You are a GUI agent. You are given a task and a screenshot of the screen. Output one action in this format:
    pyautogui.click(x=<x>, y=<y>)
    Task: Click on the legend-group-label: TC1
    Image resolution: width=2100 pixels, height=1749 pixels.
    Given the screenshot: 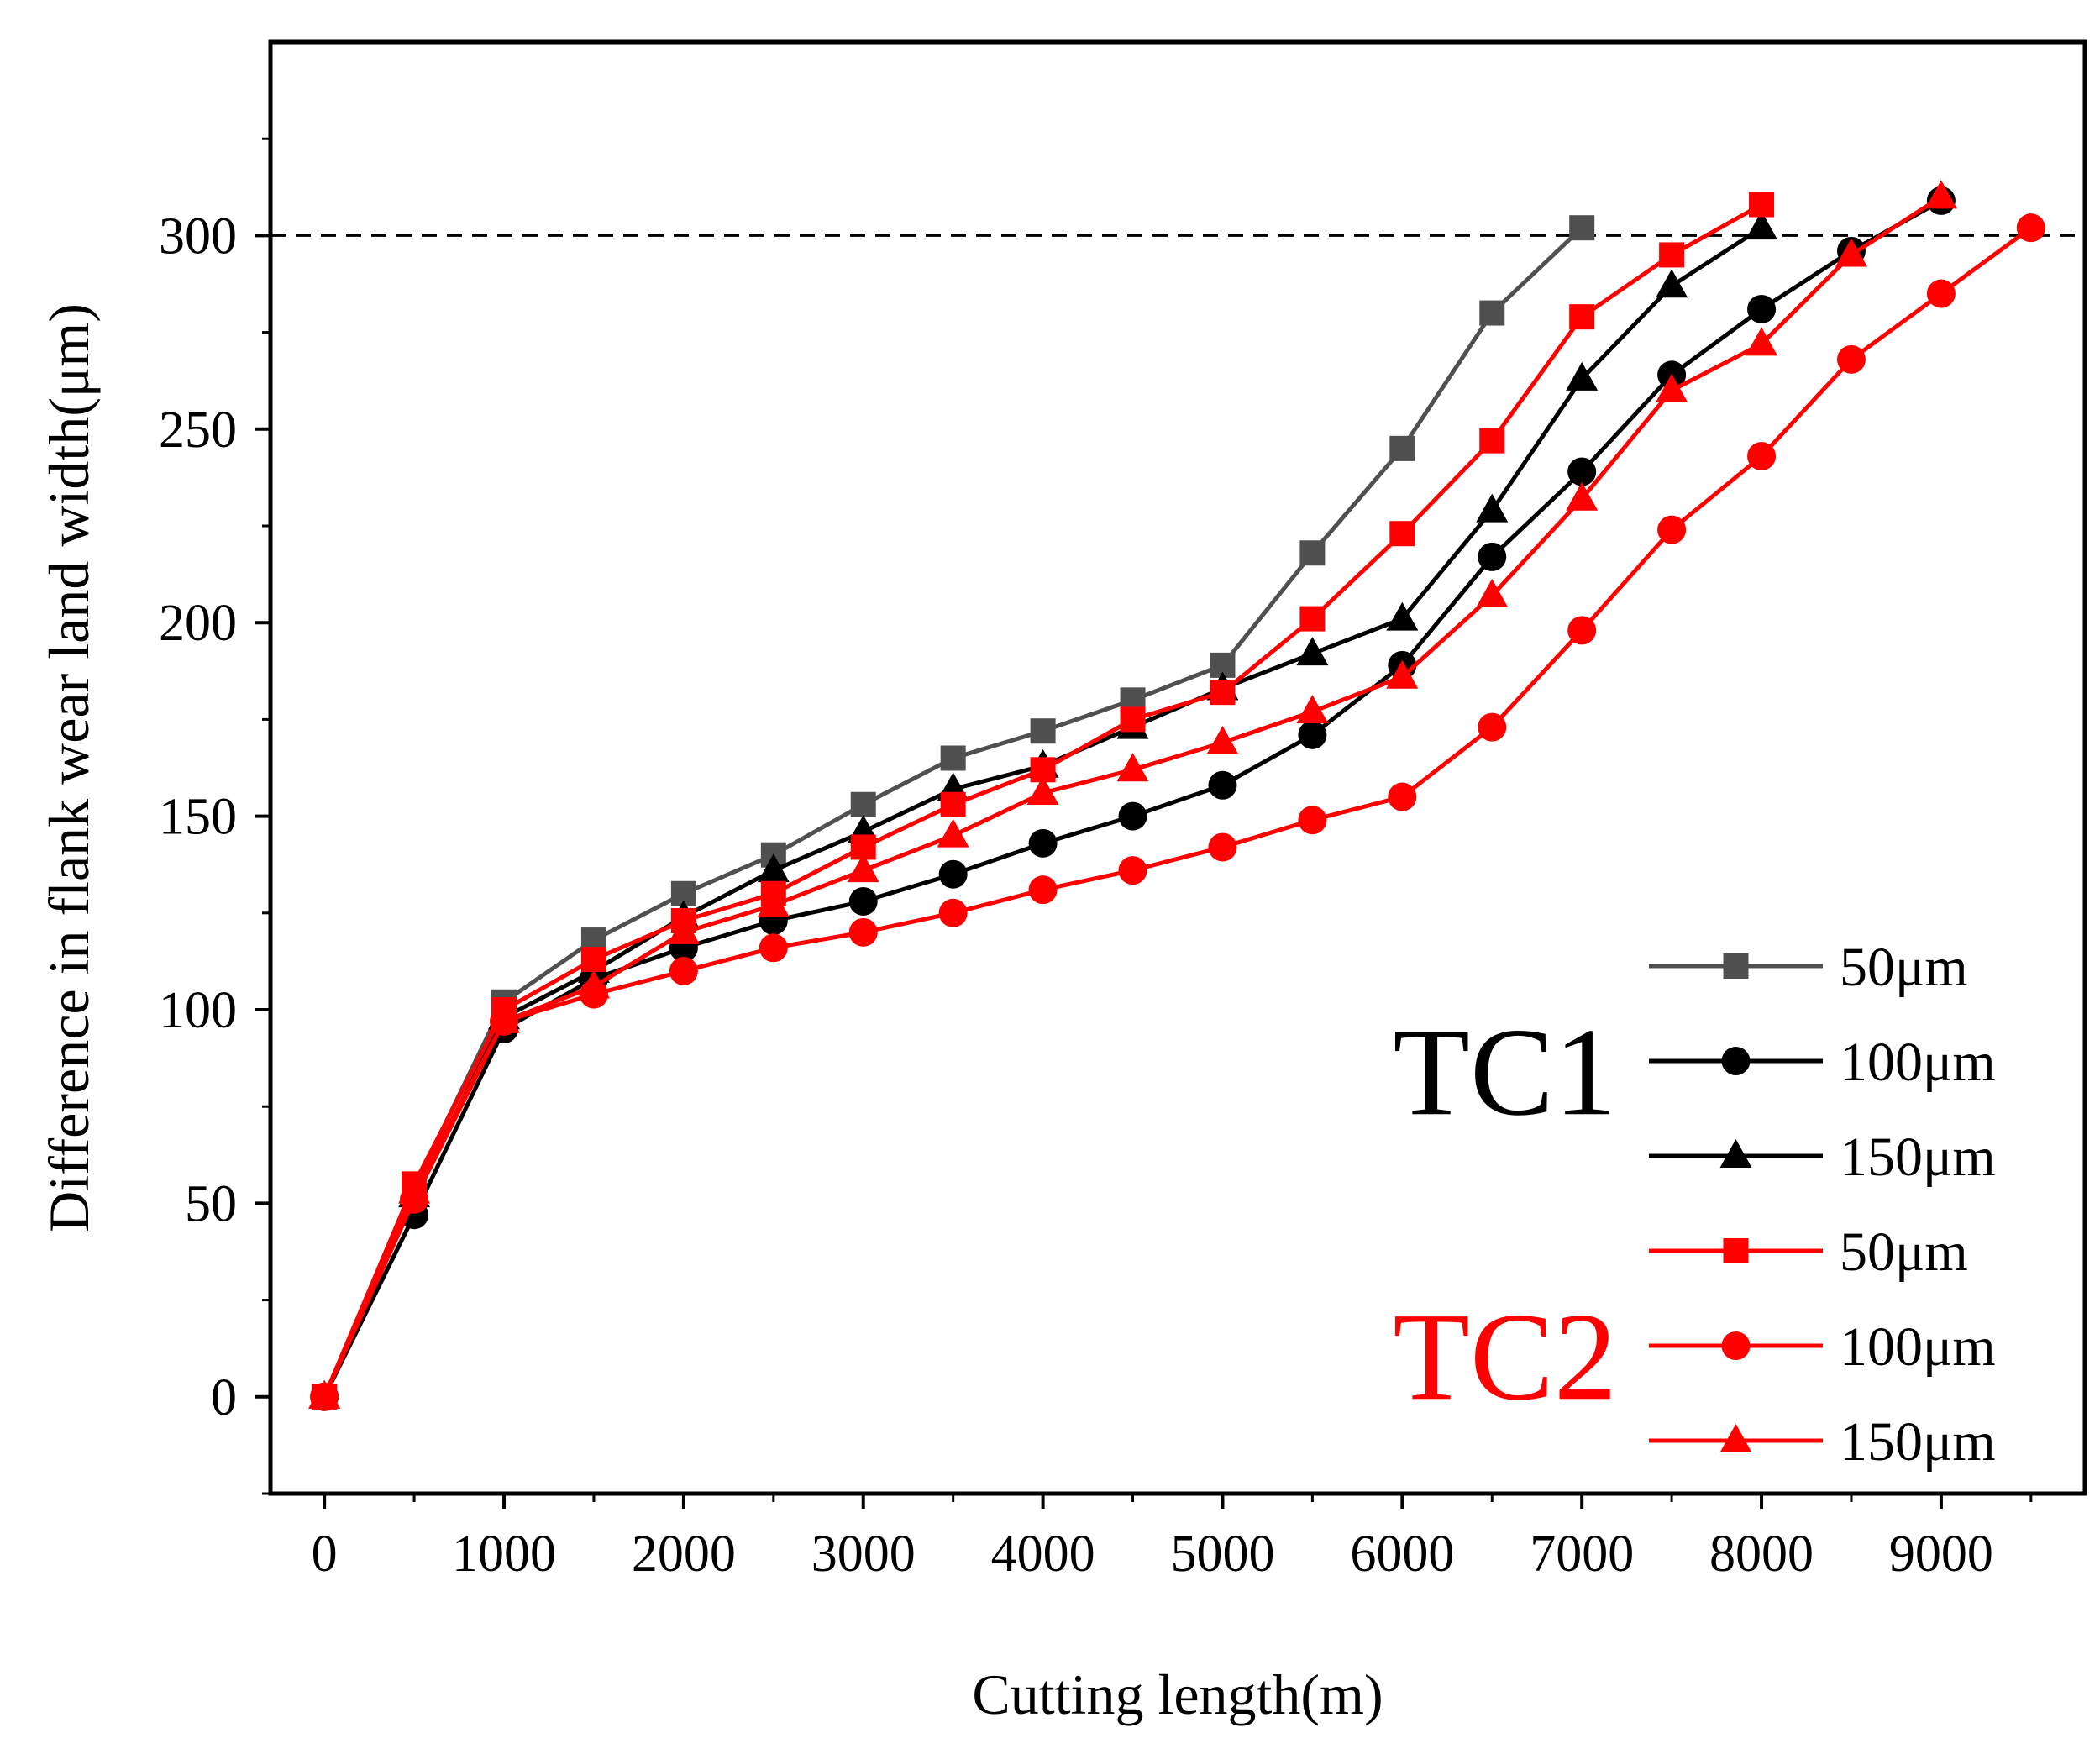 What is the action you would take?
    pyautogui.click(x=1505, y=1072)
    